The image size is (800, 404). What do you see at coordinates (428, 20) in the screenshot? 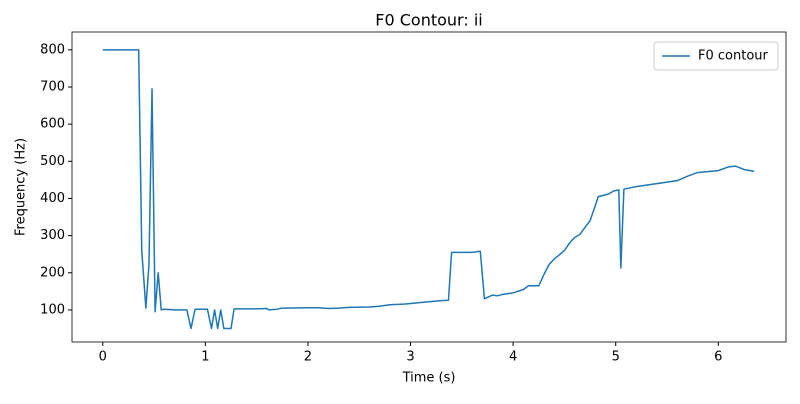
I see `chart-title: F0 Contour: ii` at bounding box center [428, 20].